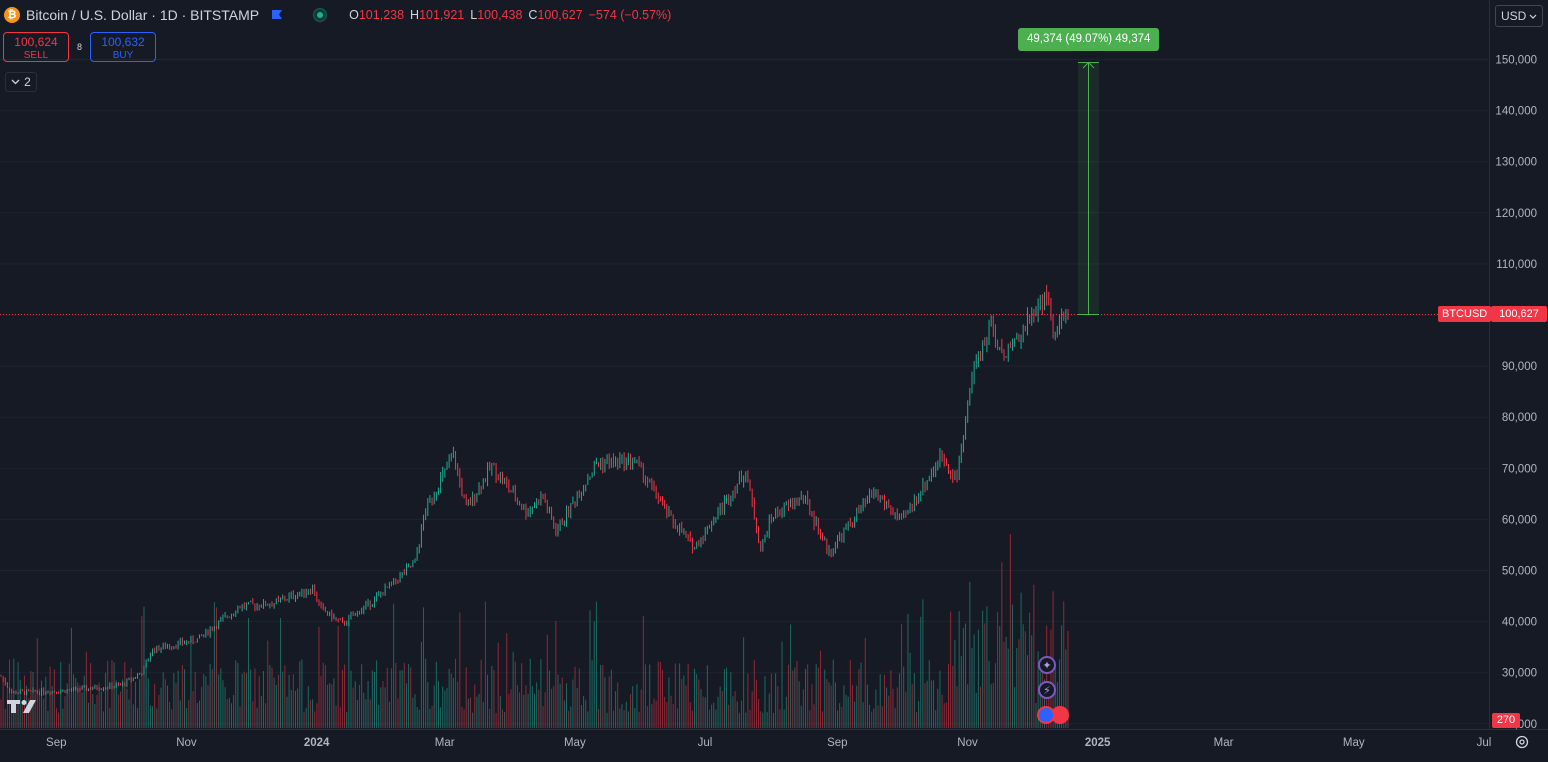  I want to click on indicators-count: 2, so click(27, 82).